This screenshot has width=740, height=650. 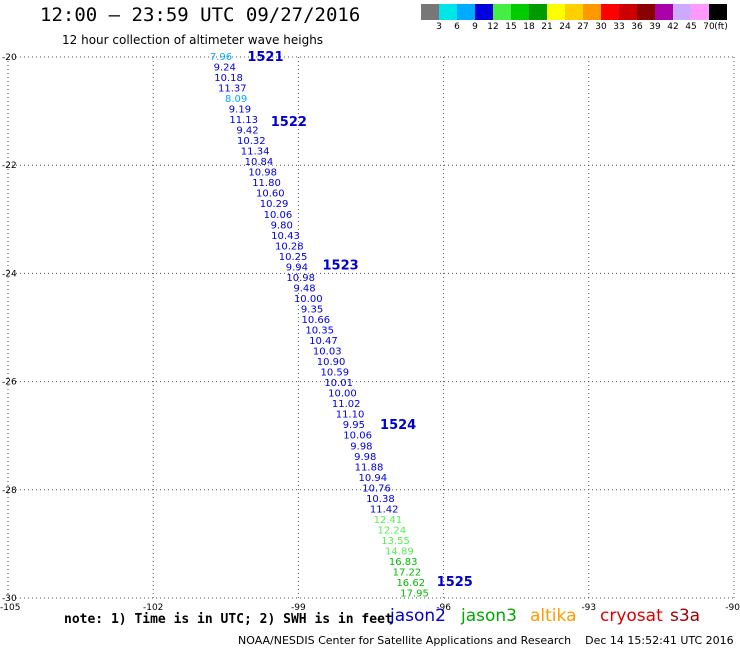 What do you see at coordinates (410, 583) in the screenshot?
I see `swh-value: 16.62` at bounding box center [410, 583].